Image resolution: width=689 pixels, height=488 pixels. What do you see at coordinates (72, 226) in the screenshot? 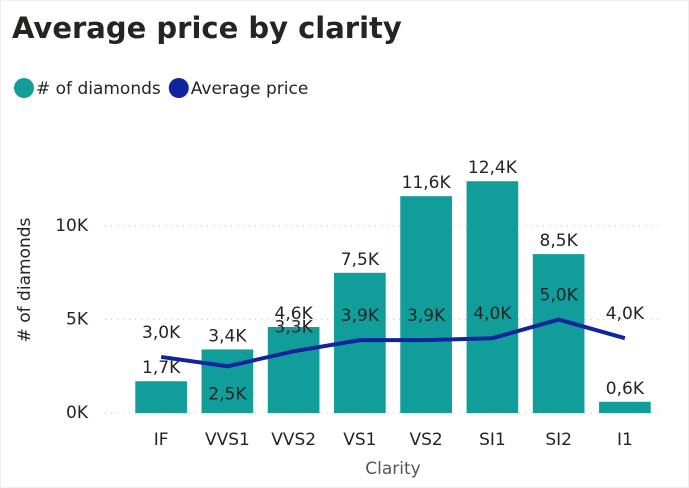
I see `y-tick-label: 10K` at bounding box center [72, 226].